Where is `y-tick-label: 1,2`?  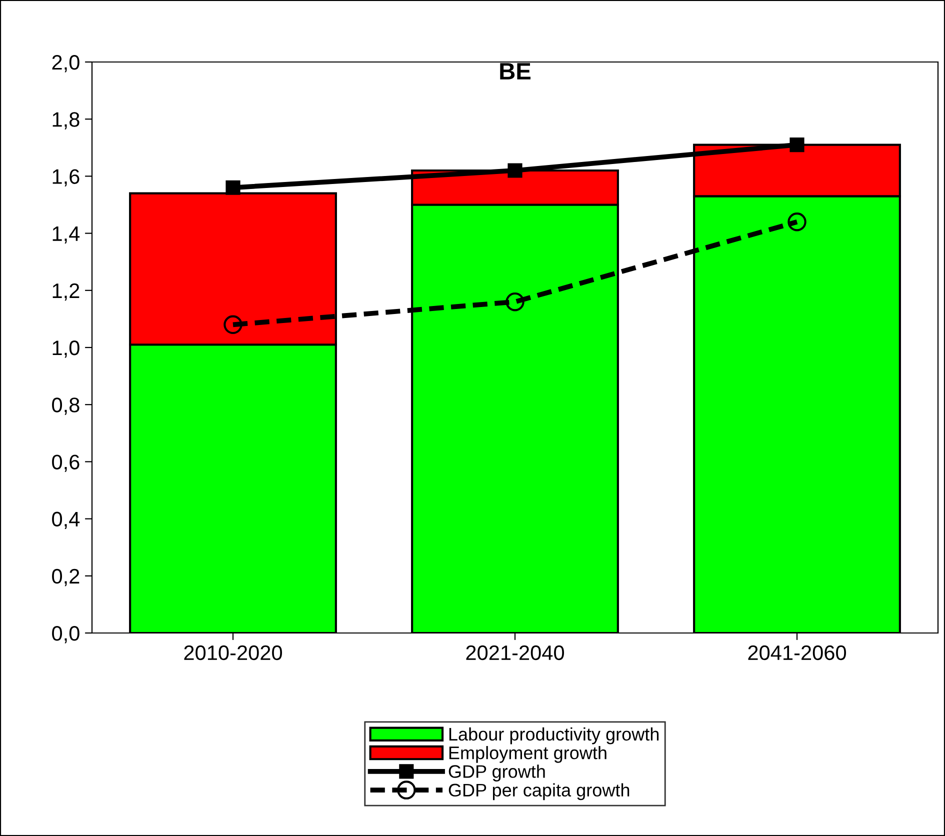 y-tick-label: 1,2 is located at coordinates (66, 292).